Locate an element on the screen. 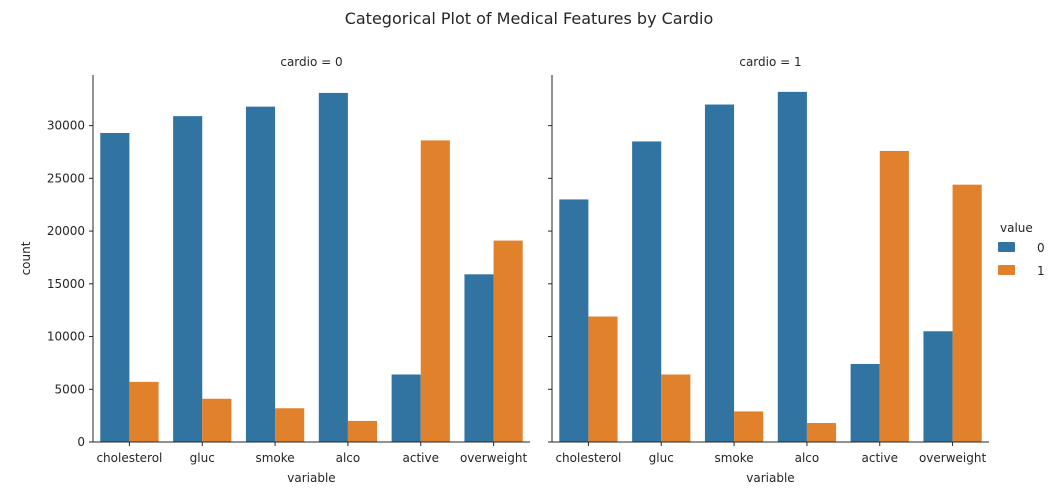 The image size is (1058, 500). y-tick-label: 25000 is located at coordinates (66, 178).